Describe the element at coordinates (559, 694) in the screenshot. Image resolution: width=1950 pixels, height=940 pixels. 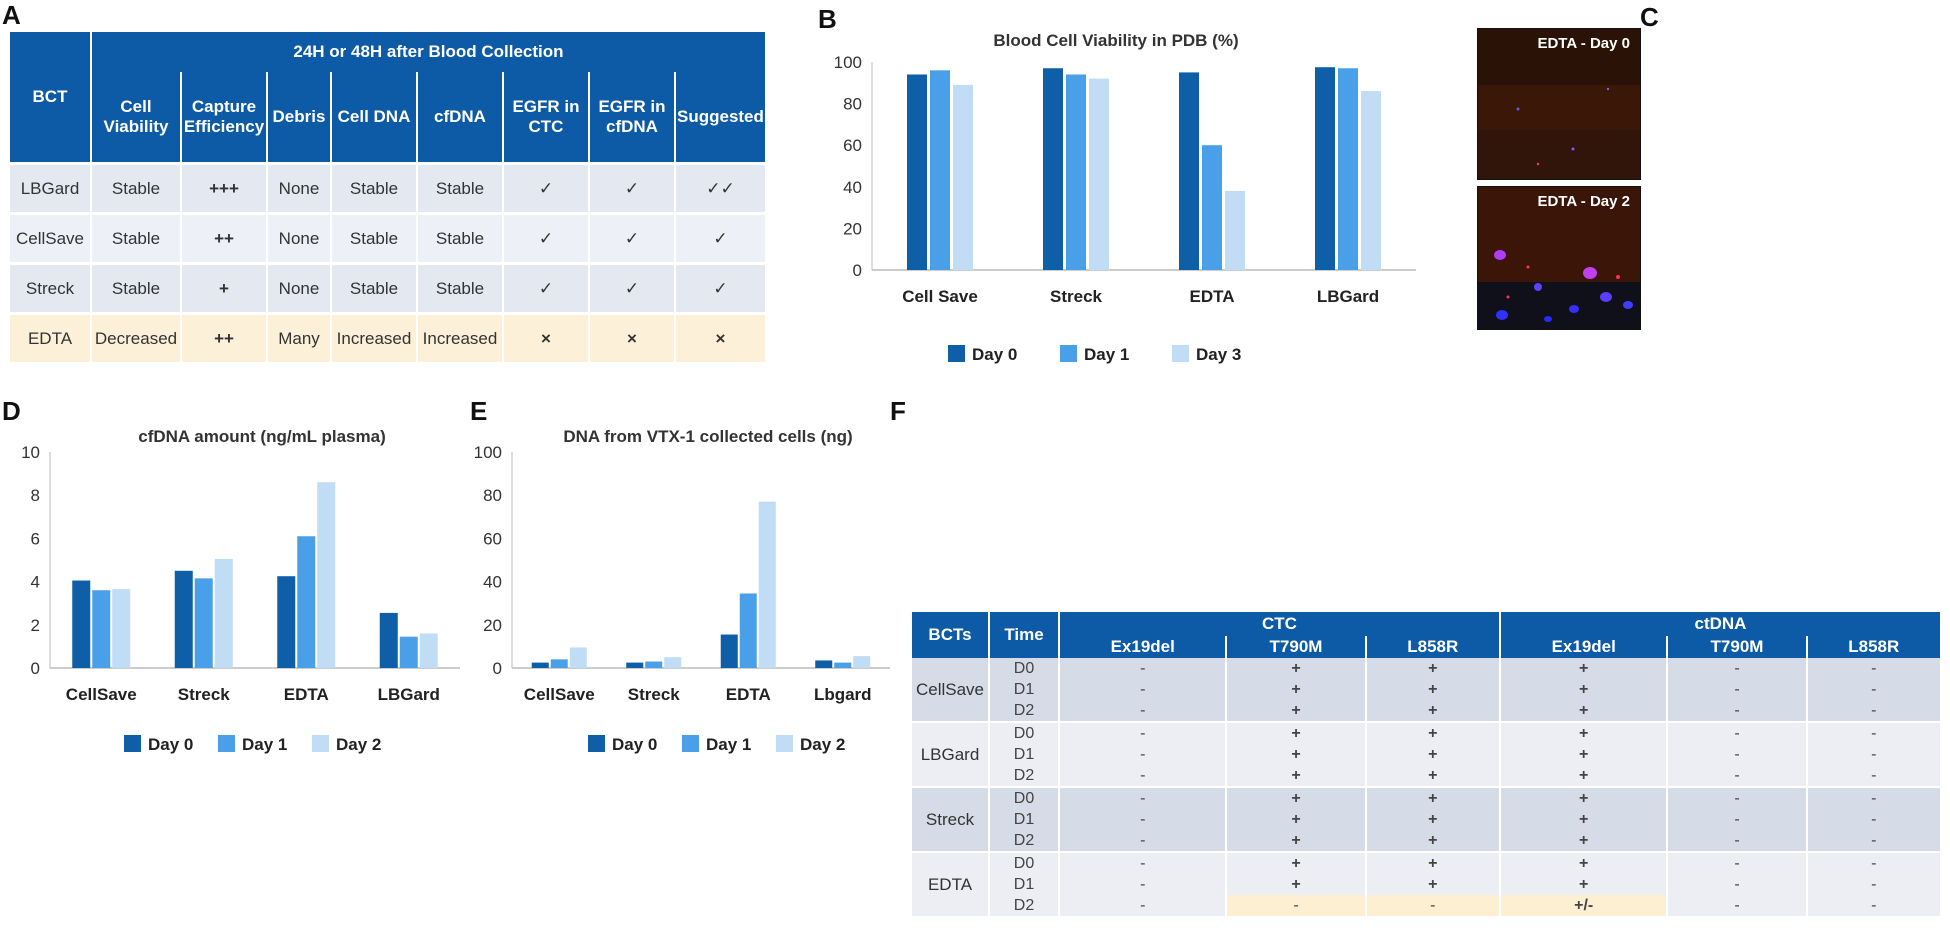
I see `x-tick-label: CellSave` at that location.